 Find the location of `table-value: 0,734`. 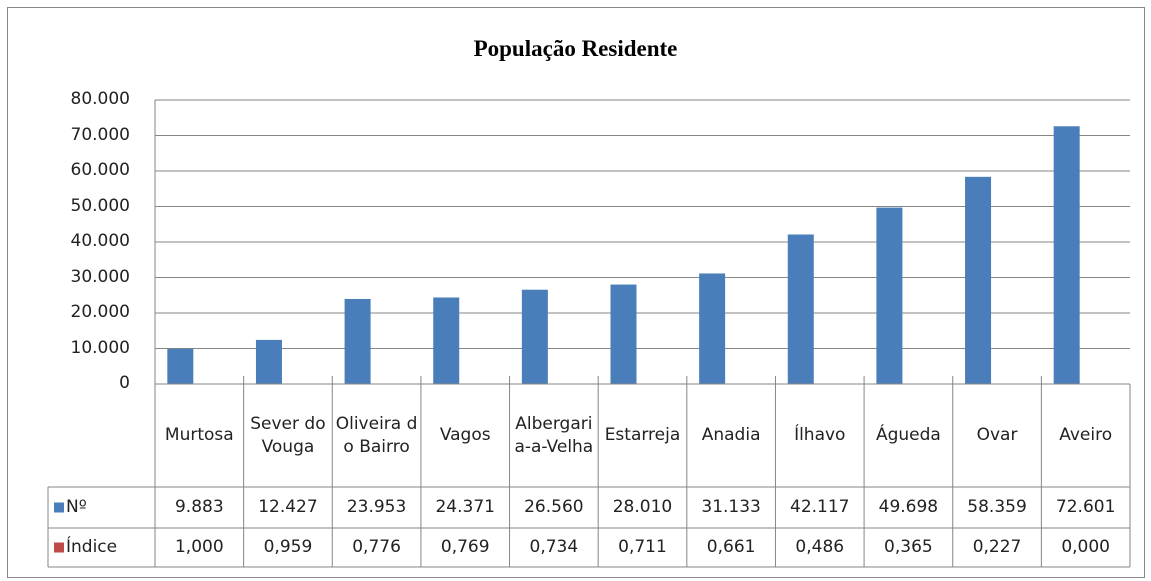

table-value: 0,734 is located at coordinates (554, 547).